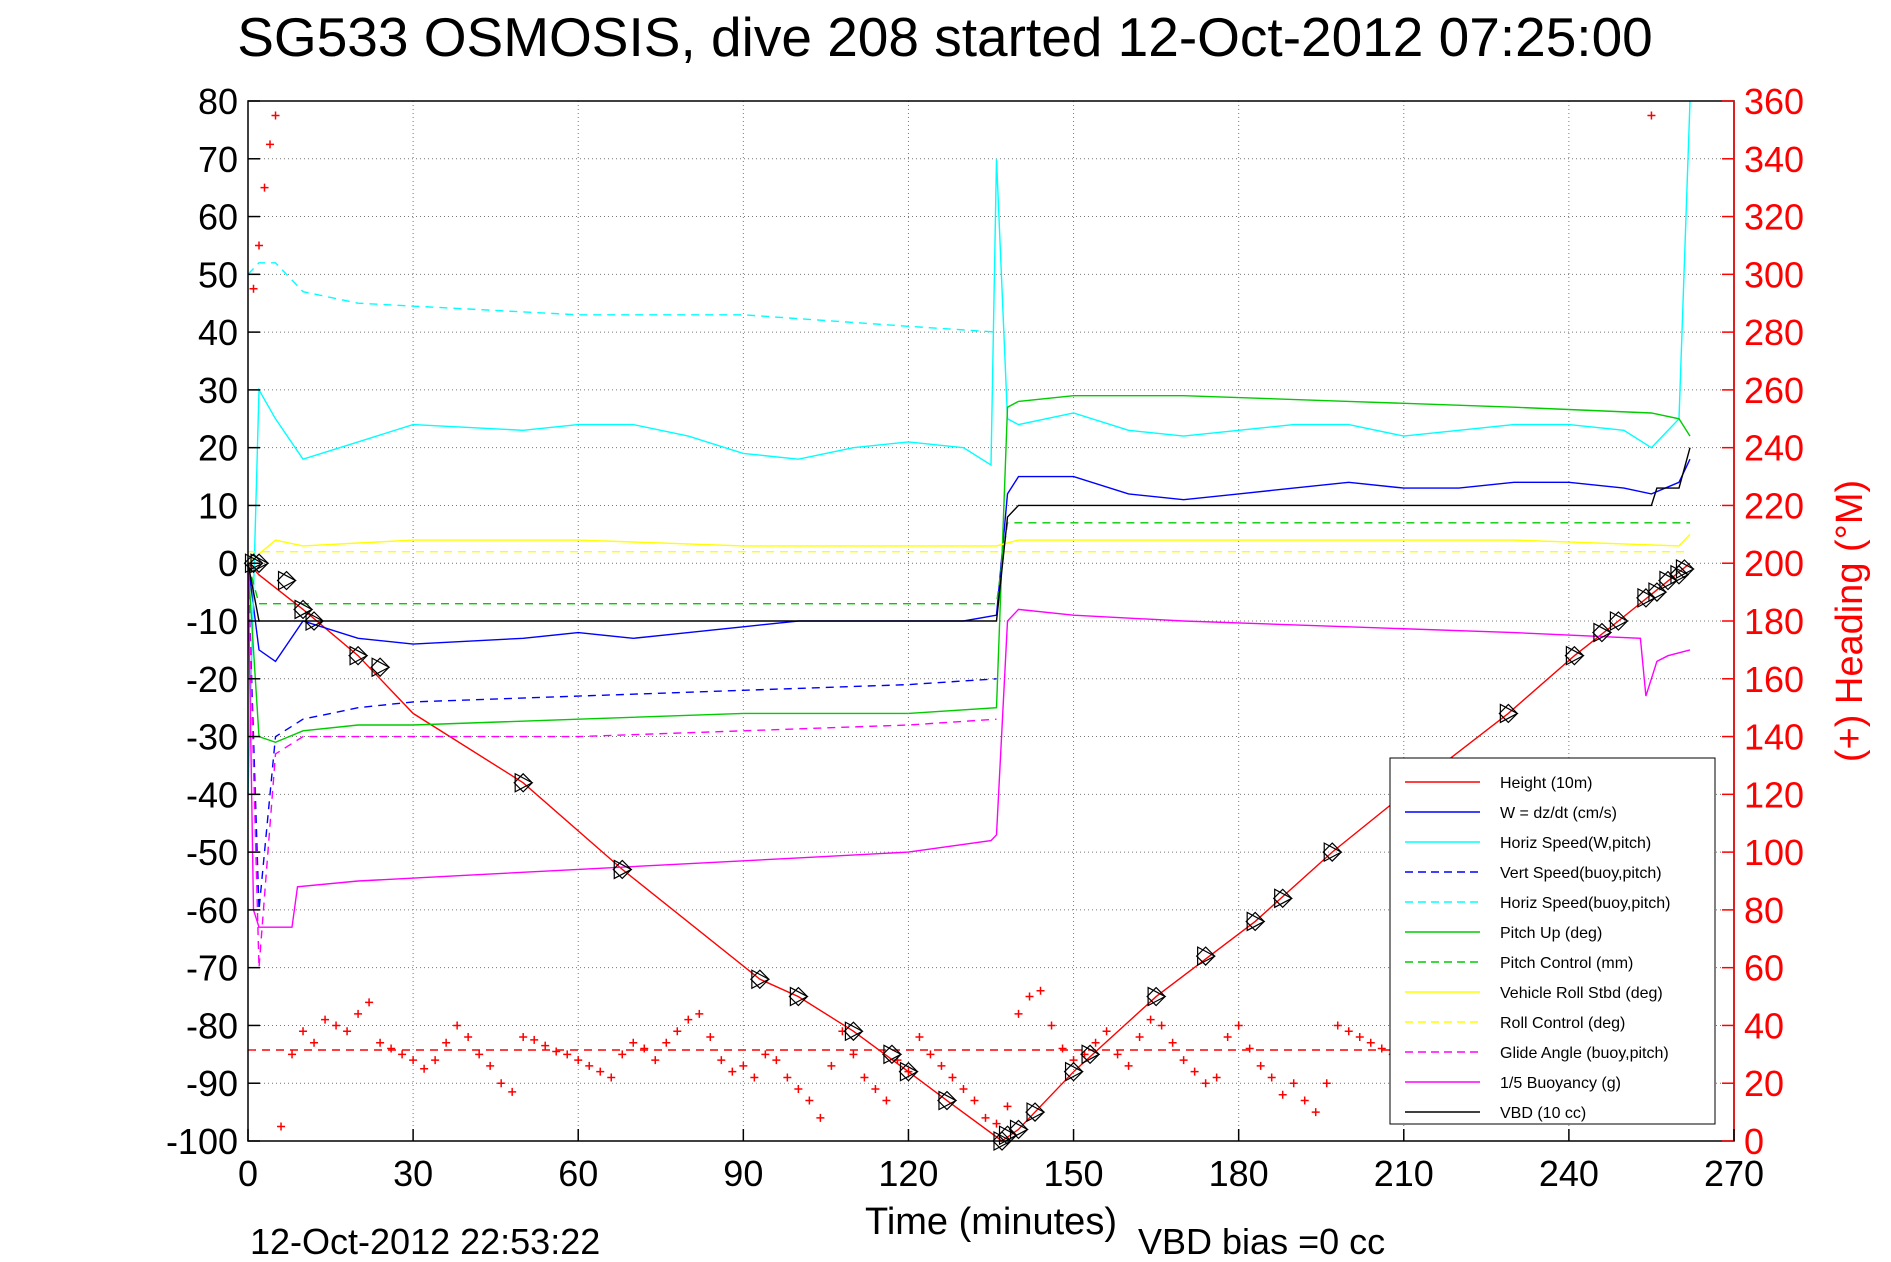 This screenshot has height=1262, width=1891. What do you see at coordinates (218, 159) in the screenshot?
I see `left-tick-label: 70` at bounding box center [218, 159].